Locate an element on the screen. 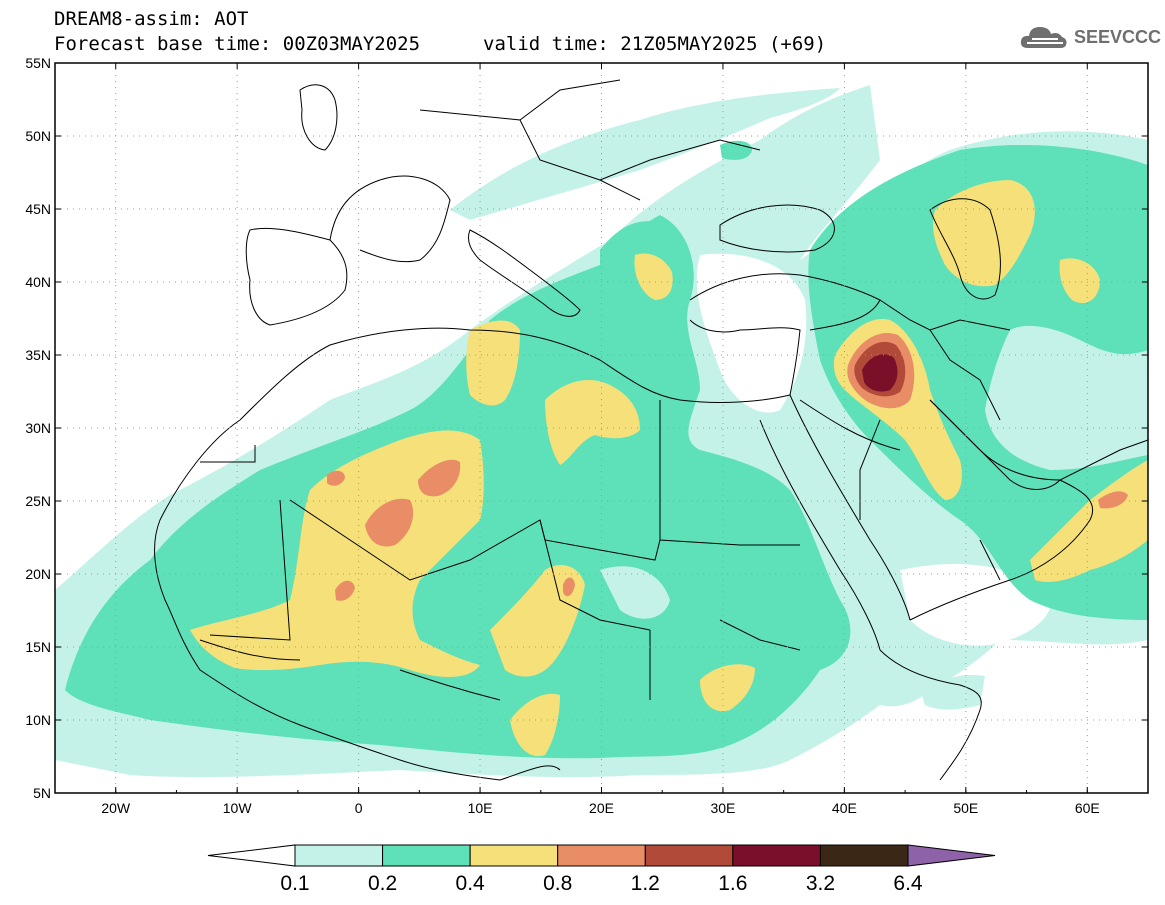  lon-label: 40E is located at coordinates (844, 808).